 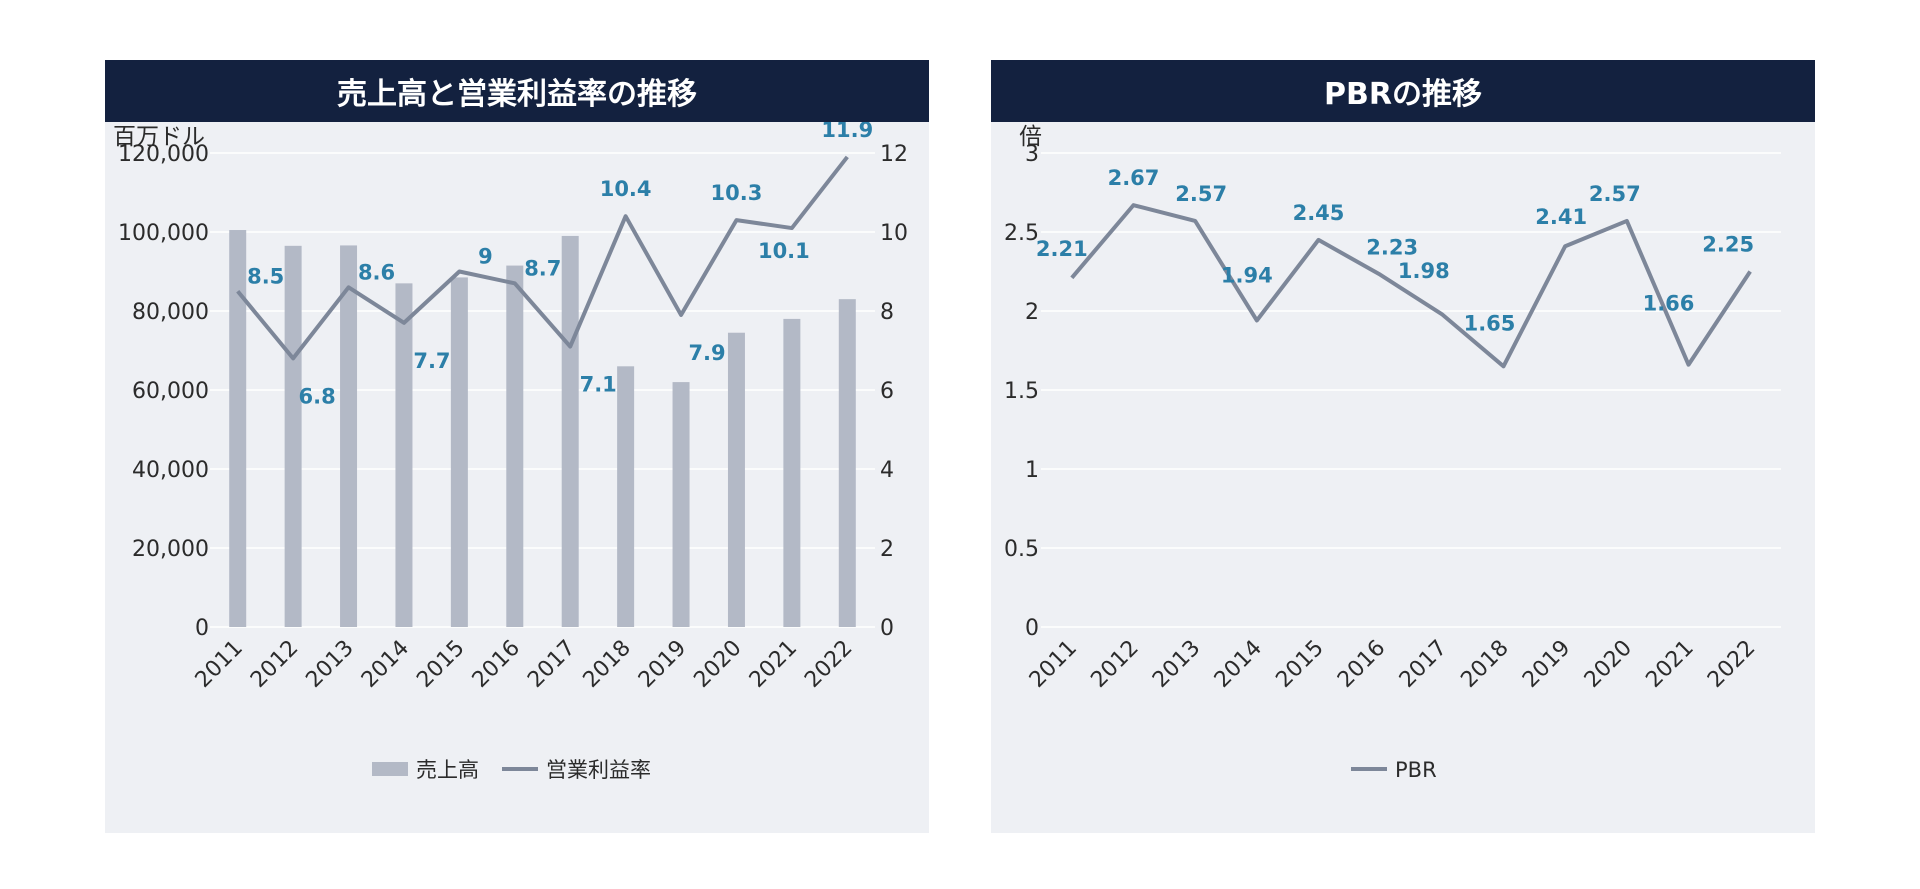 What do you see at coordinates (1134, 178) in the screenshot?
I see `data-label-pbr: 2.67` at bounding box center [1134, 178].